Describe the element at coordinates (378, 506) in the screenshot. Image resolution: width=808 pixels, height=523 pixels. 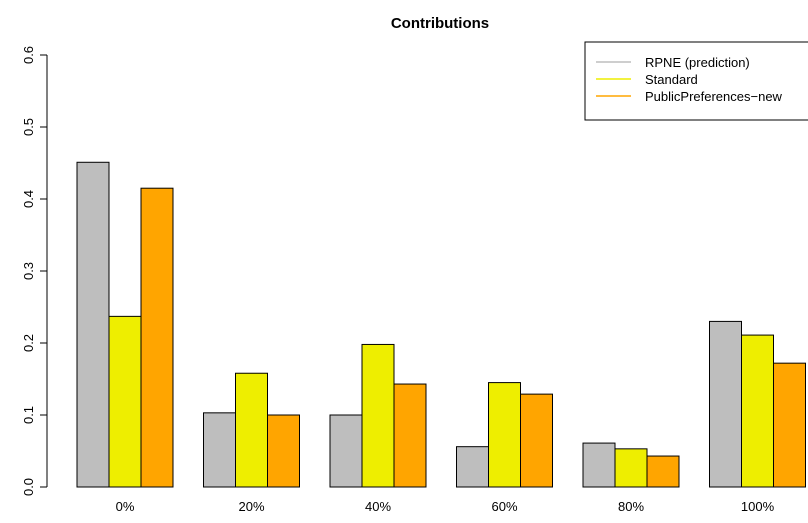
I see `x-tick-label: 40%` at that location.